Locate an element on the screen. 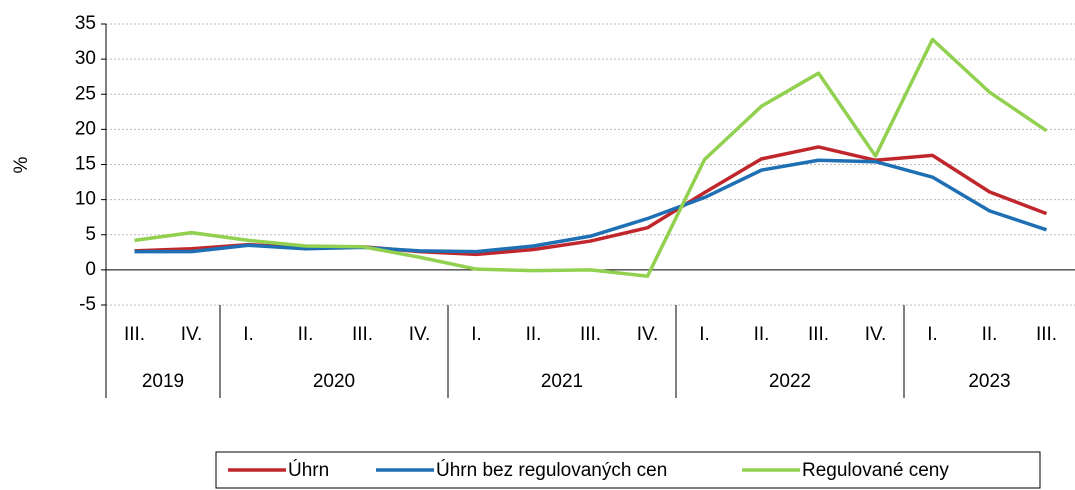 The image size is (1075, 490). group-label: 2019 is located at coordinates (163, 381).